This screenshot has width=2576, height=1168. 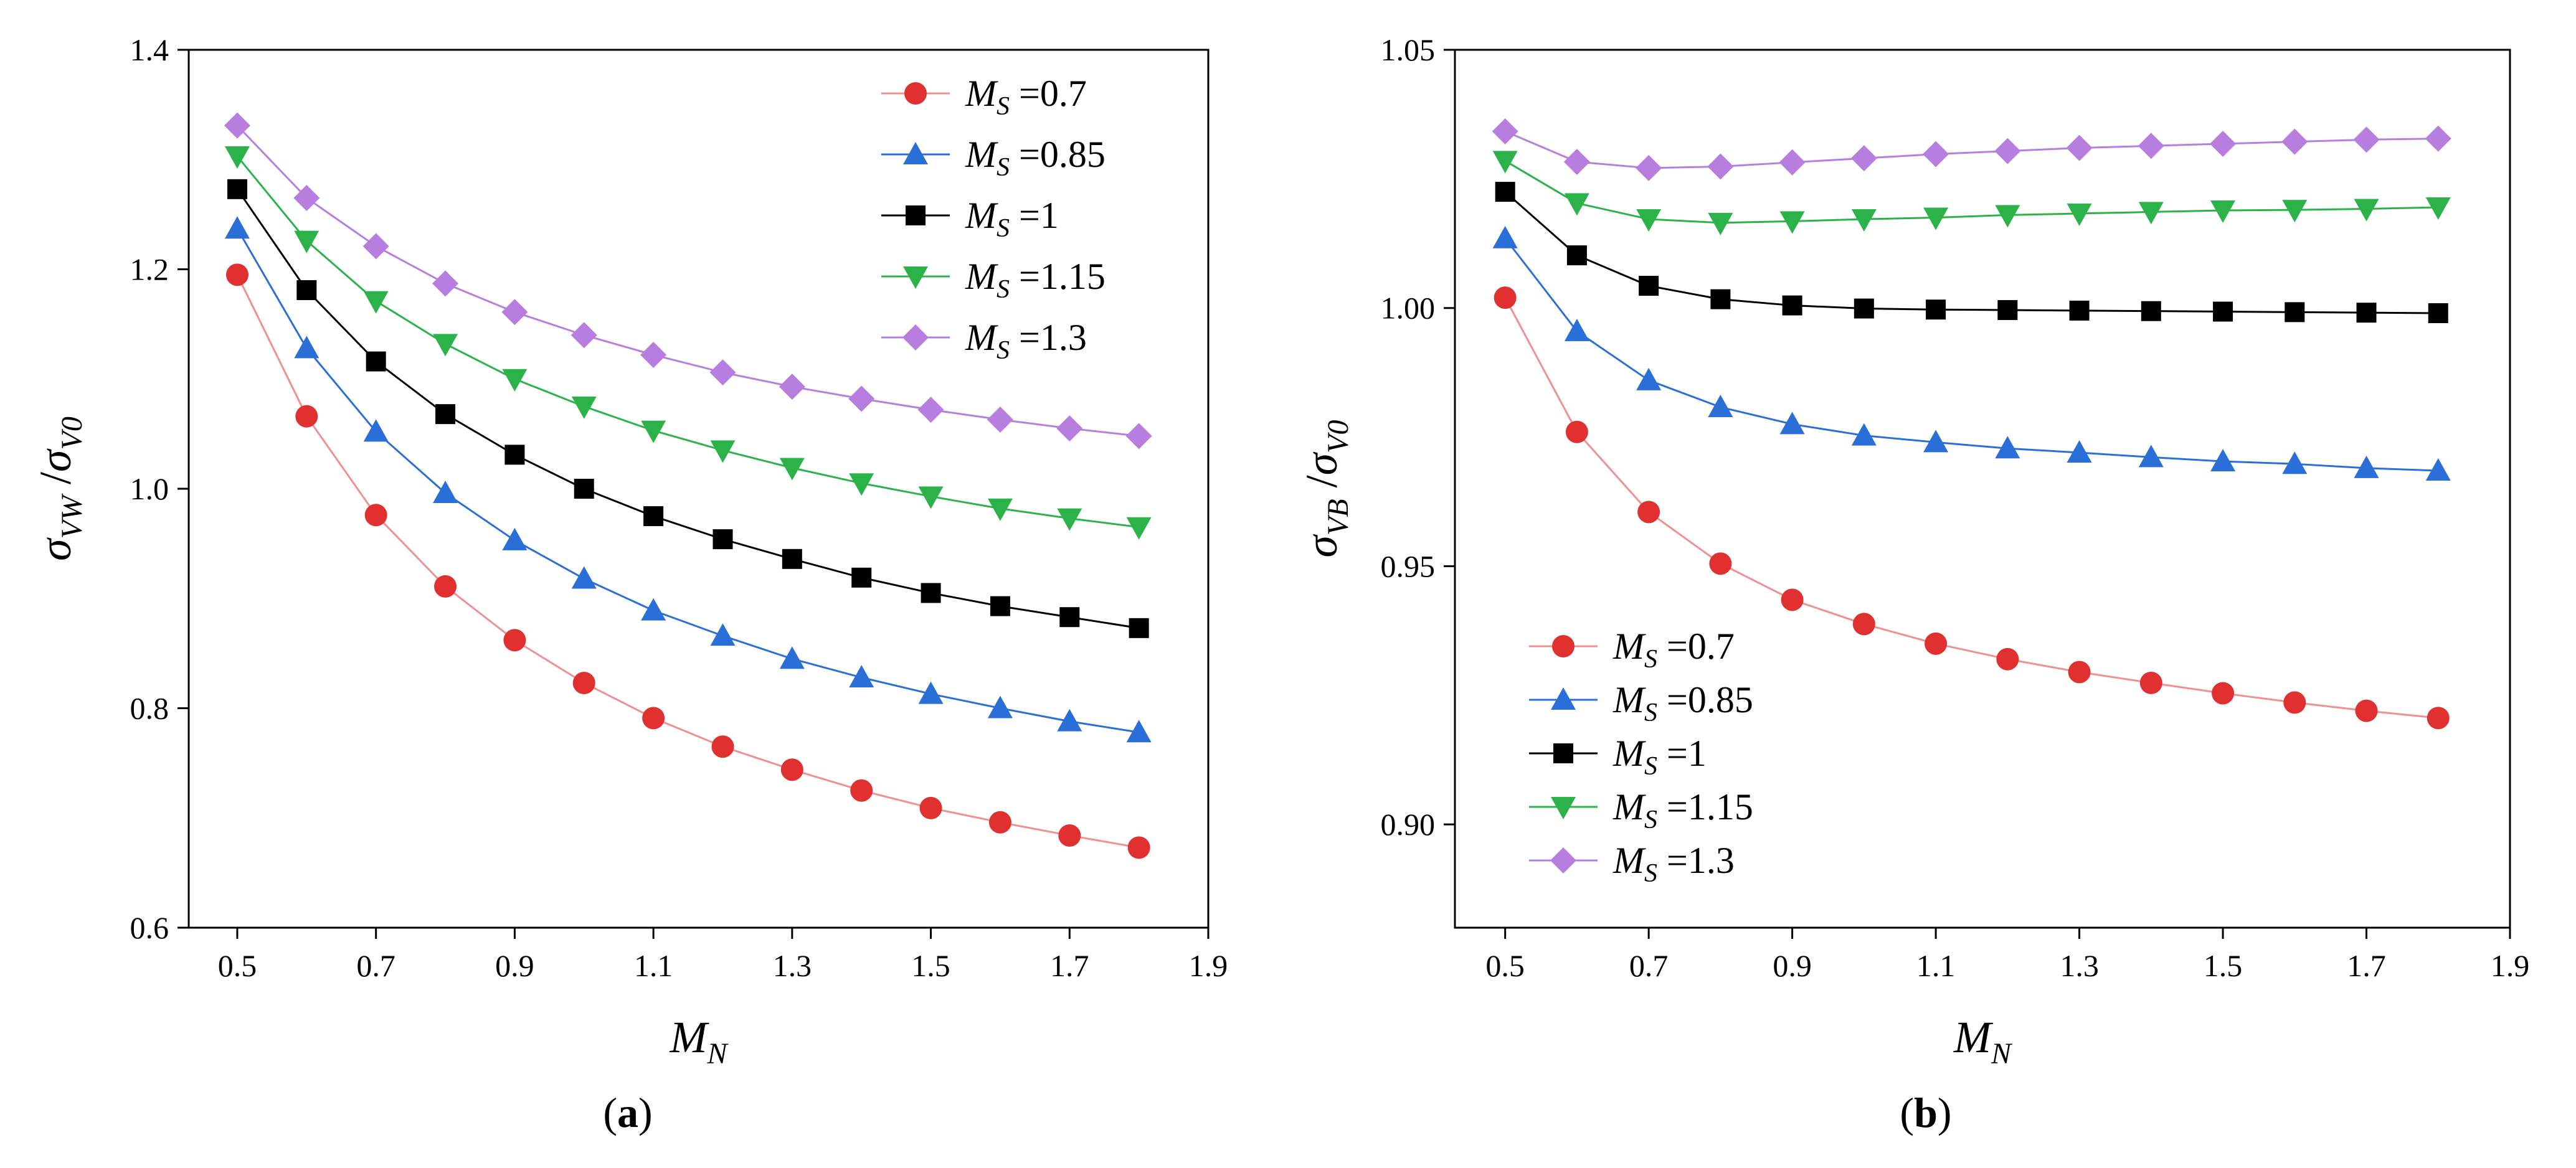 What do you see at coordinates (514, 965) in the screenshot?
I see `x-tick-label: 0.9` at bounding box center [514, 965].